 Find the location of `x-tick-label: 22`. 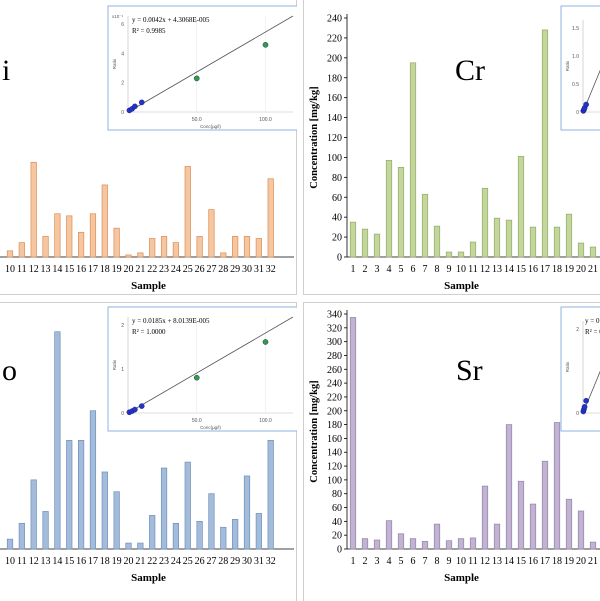

x-tick-label: 22 is located at coordinates (152, 269).